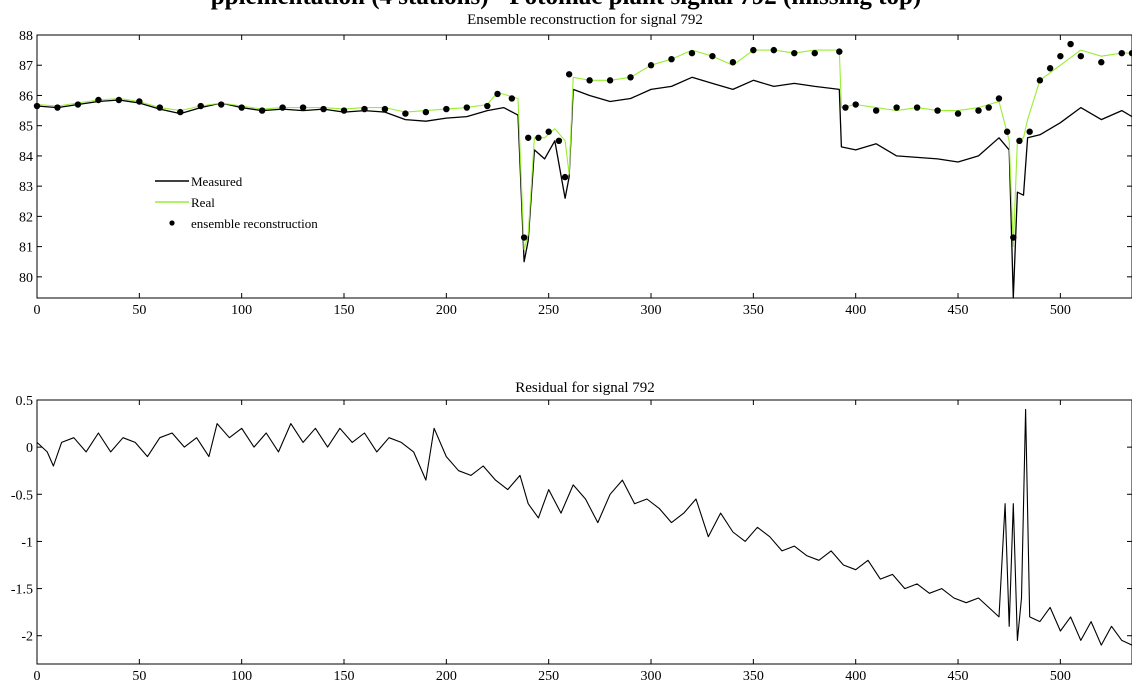 Image resolution: width=1132 pixels, height=684 pixels. What do you see at coordinates (139, 310) in the screenshot?
I see `x-tick-label: 50` at bounding box center [139, 310].